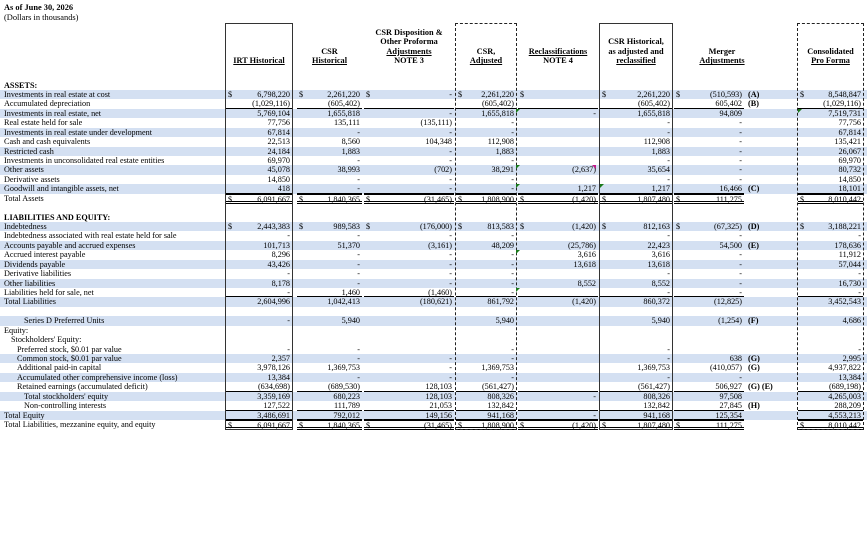 Image resolution: width=867 pixels, height=557 pixels. I want to click on cell-value: 812,163, so click(656, 226).